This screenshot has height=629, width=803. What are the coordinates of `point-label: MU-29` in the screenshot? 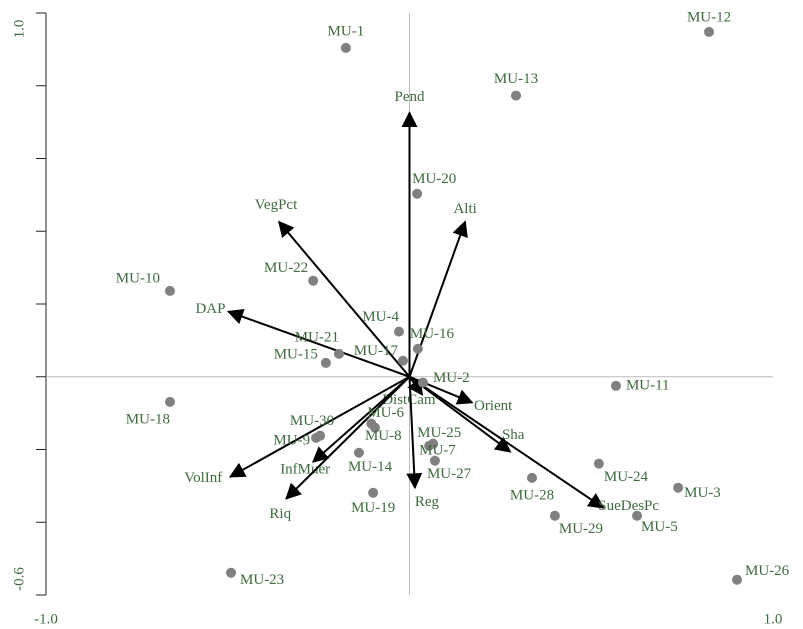 It's located at (581, 529).